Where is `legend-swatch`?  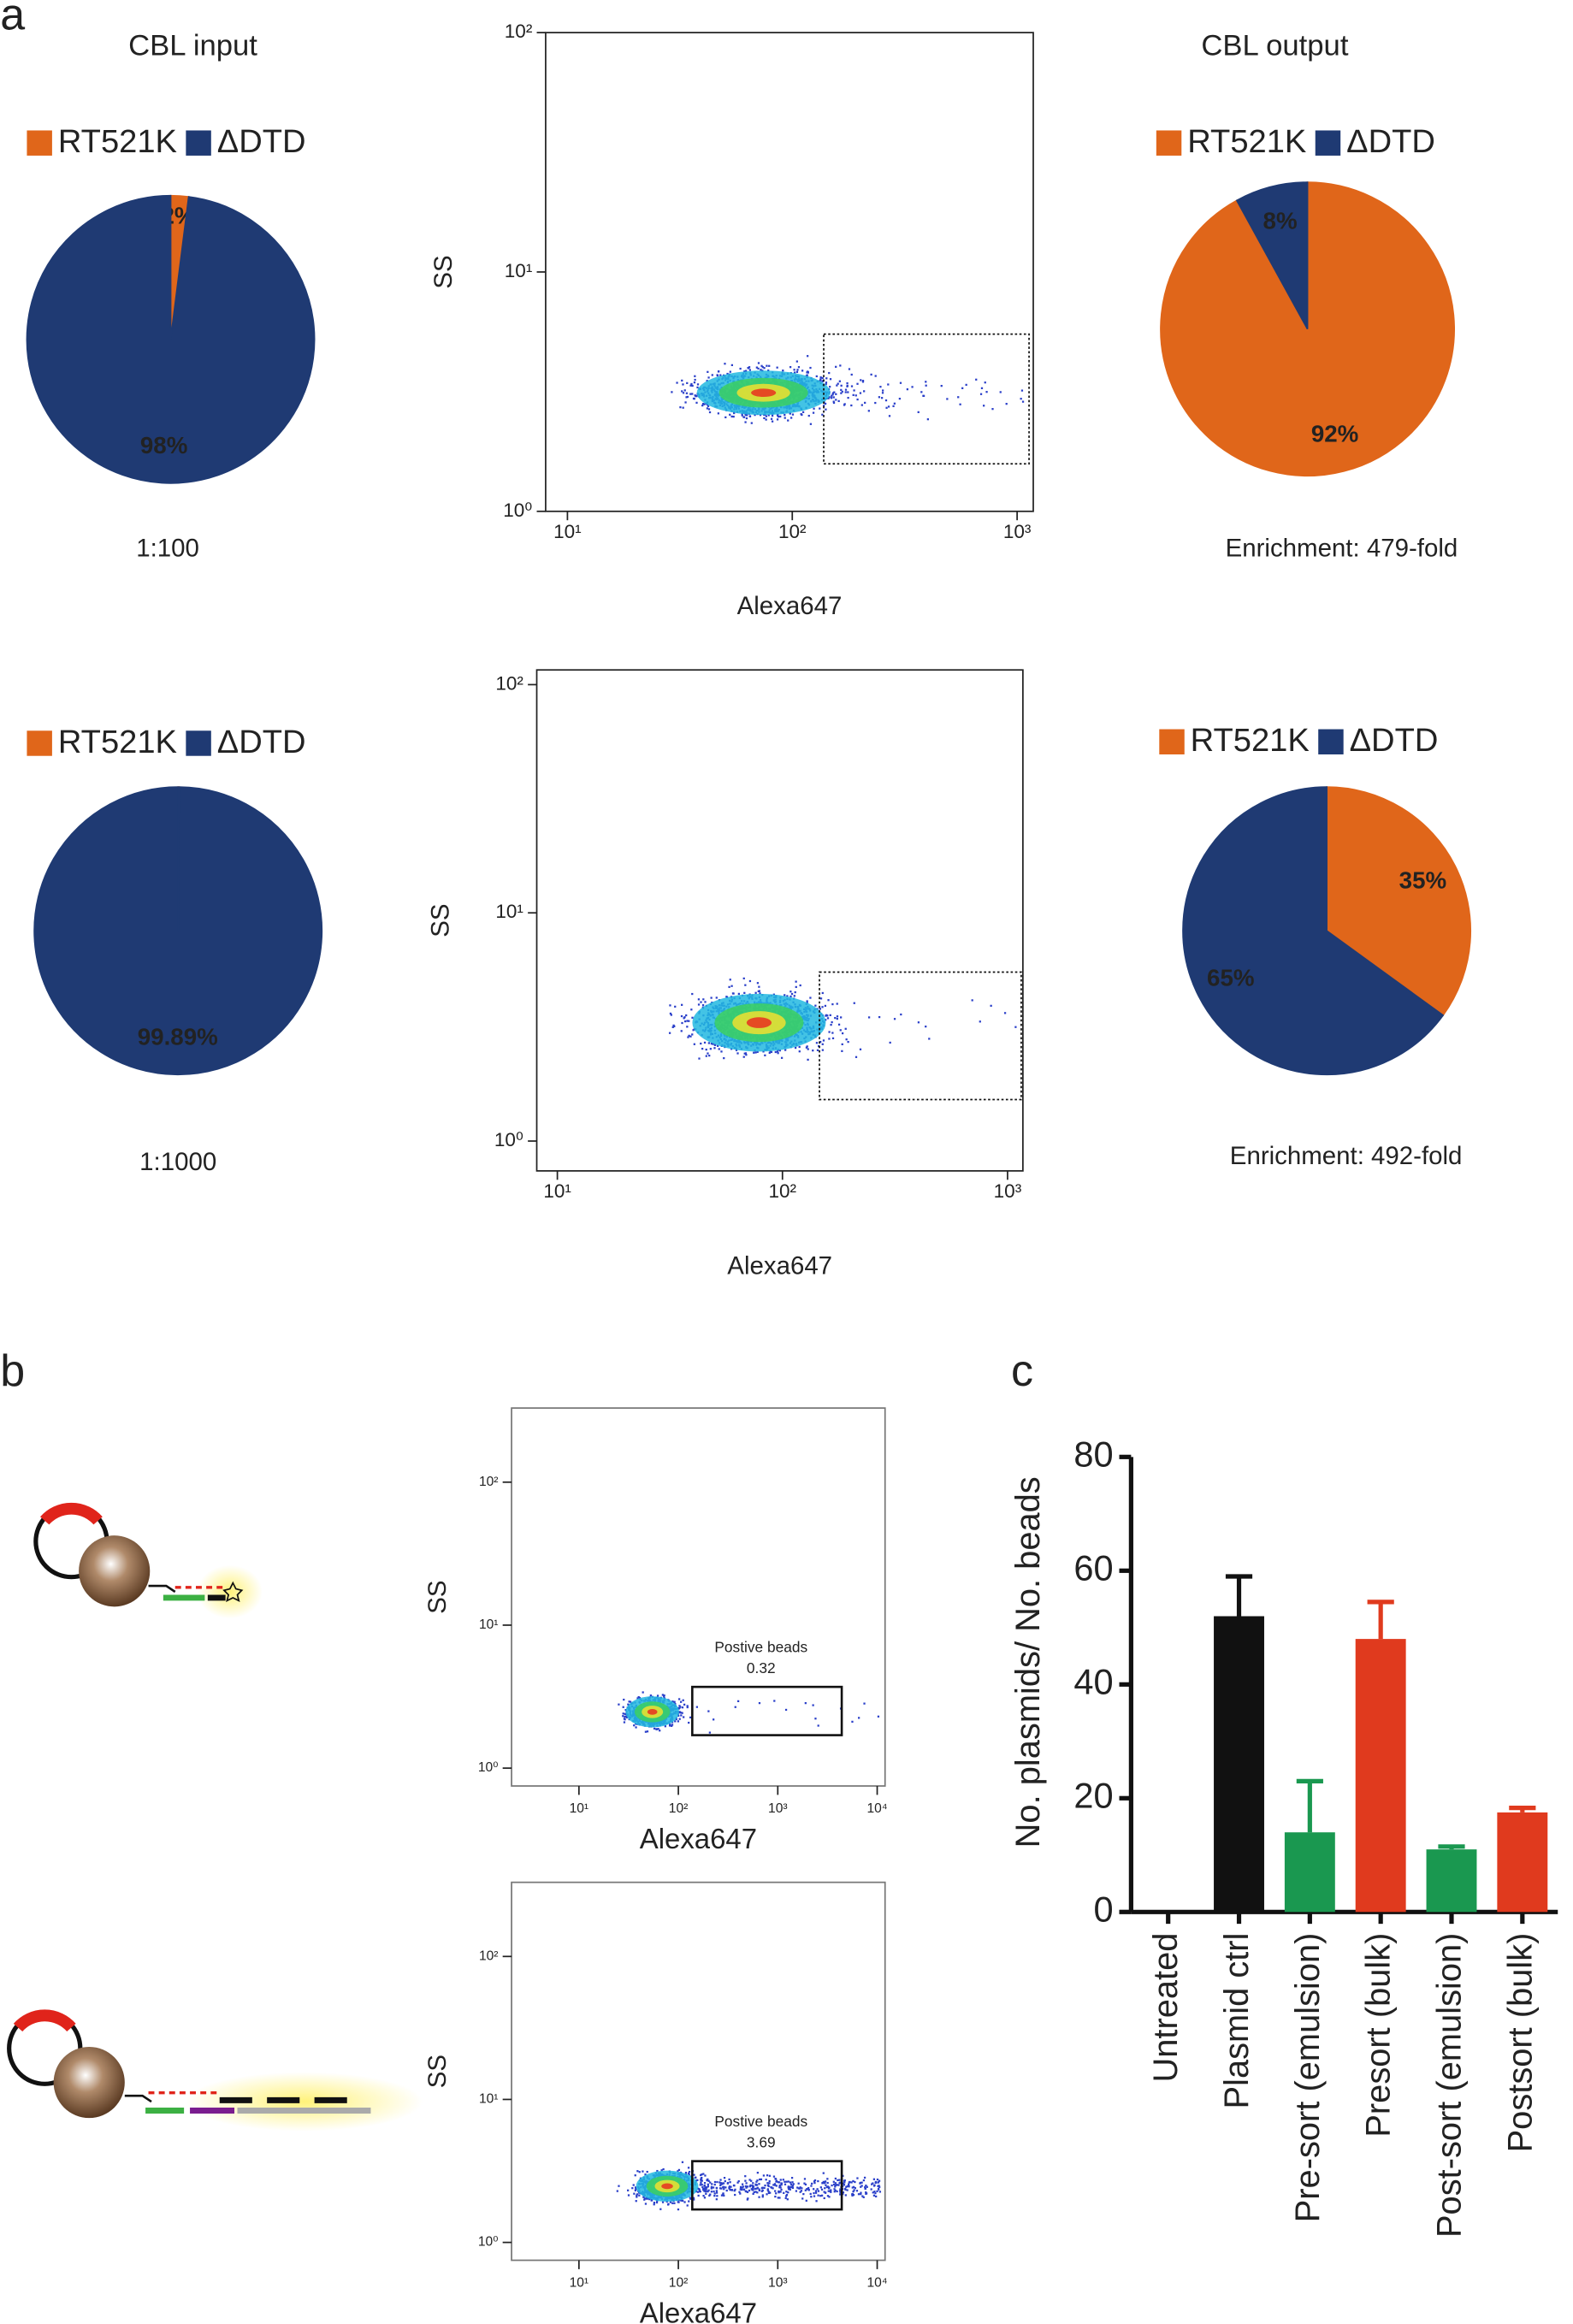 legend-swatch is located at coordinates (1172, 742).